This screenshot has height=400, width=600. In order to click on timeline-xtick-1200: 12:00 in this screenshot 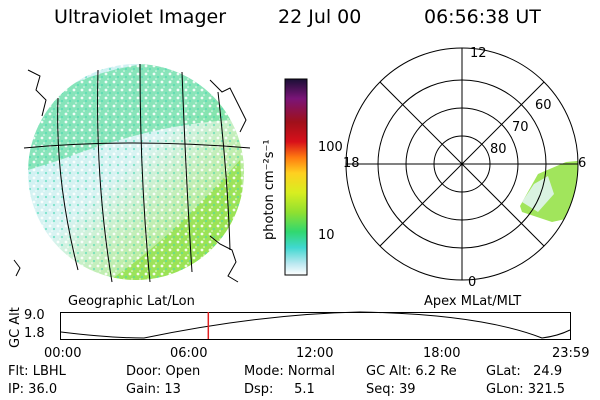, I will do `click(315, 353)`.